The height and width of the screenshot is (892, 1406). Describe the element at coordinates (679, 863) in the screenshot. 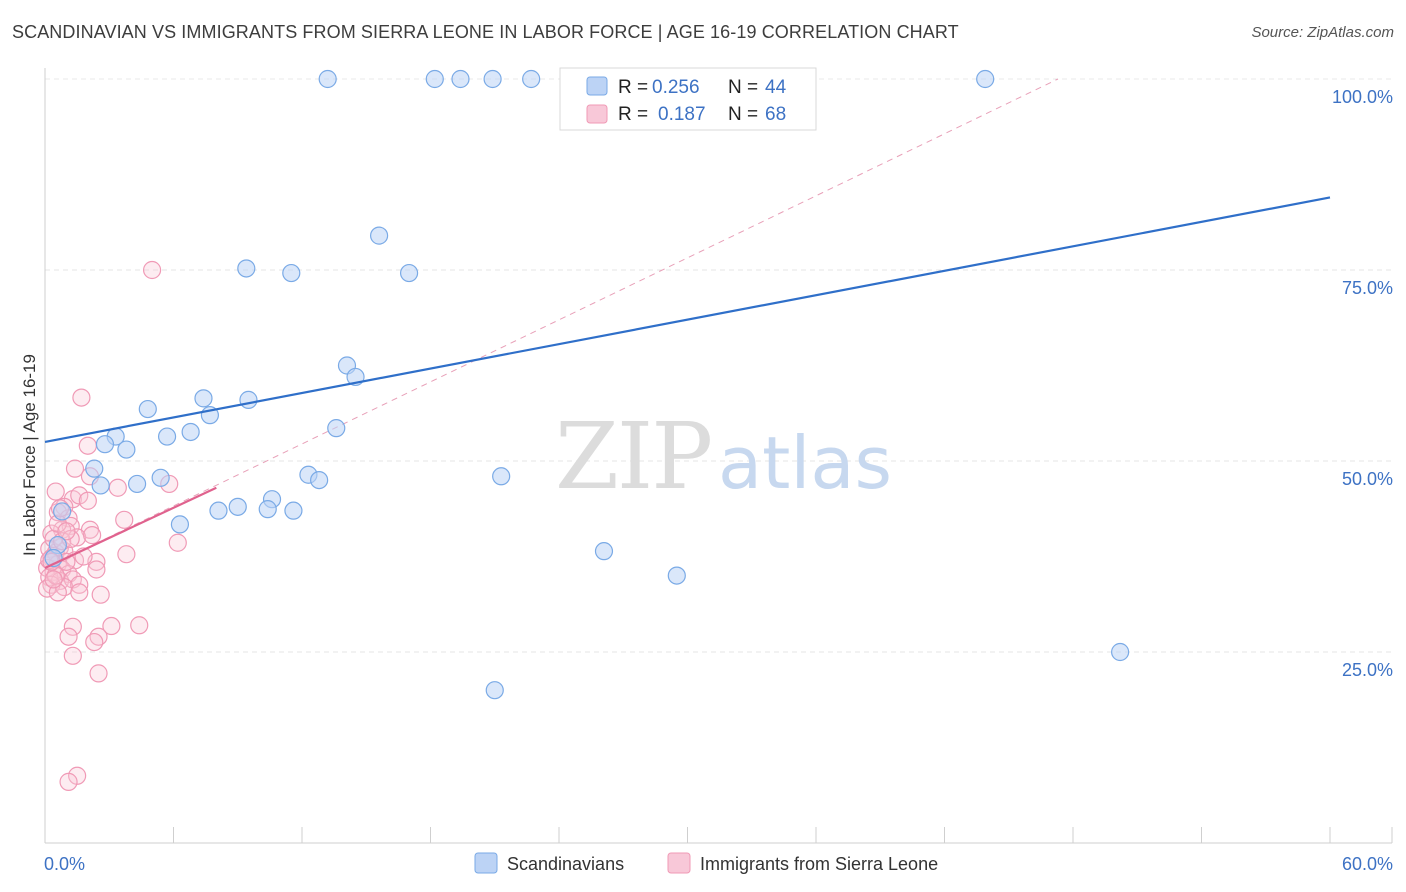

I see `legend-swatch-sierra-leone` at that location.